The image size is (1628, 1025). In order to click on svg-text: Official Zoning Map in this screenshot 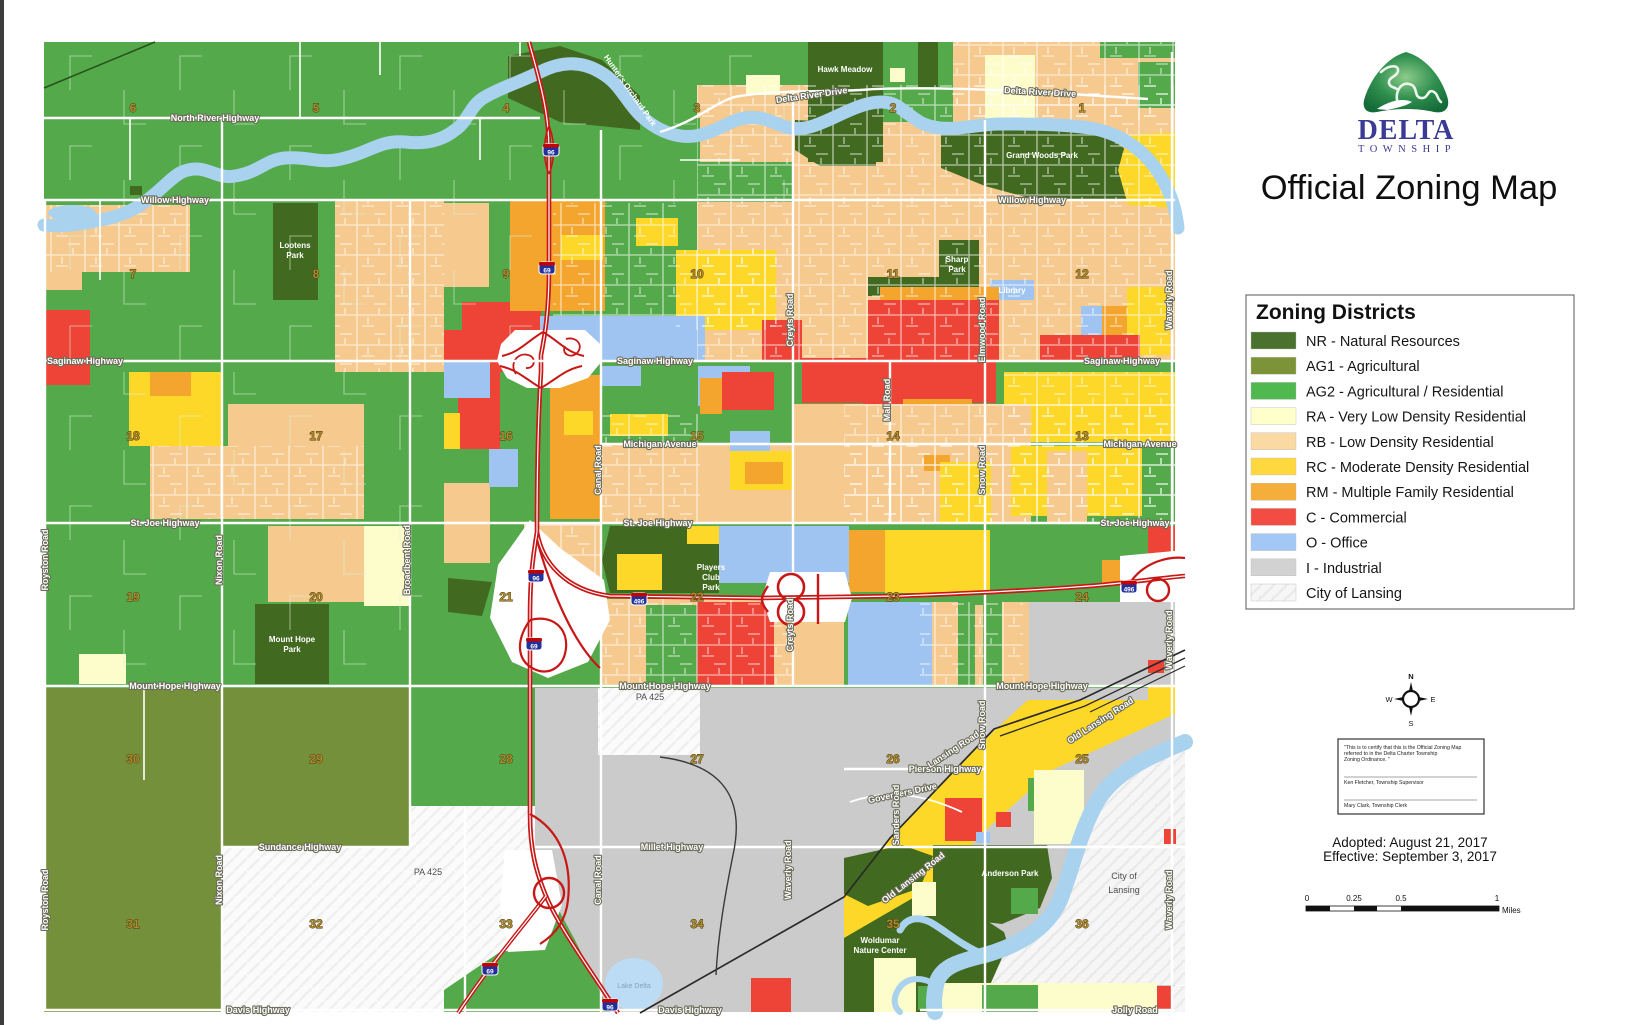, I will do `click(1409, 188)`.